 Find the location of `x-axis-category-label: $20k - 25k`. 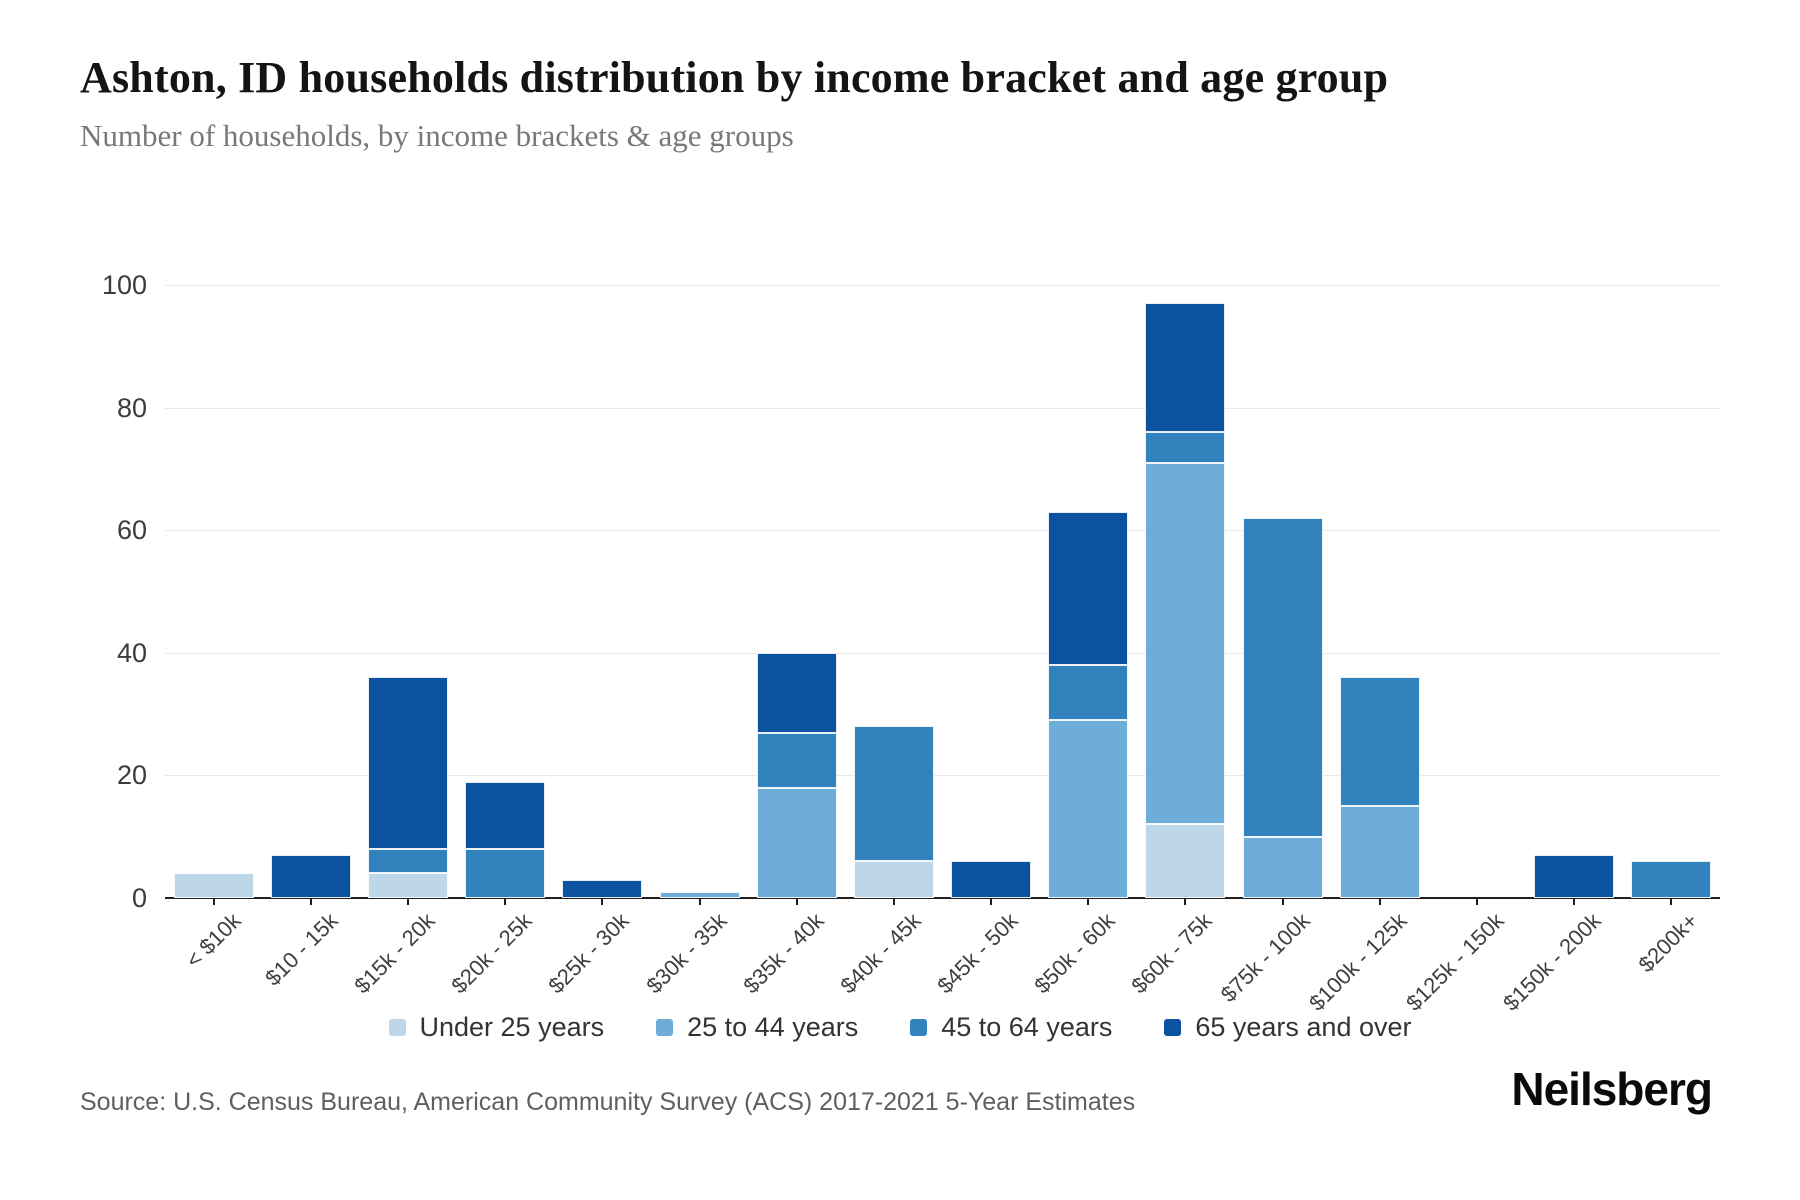

x-axis-category-label: $20k - 25k is located at coordinates (491, 953).